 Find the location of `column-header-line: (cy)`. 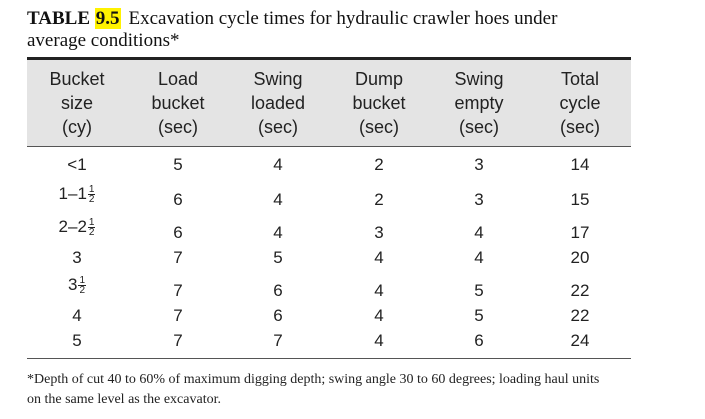

column-header-line: (cy) is located at coordinates (77, 127).